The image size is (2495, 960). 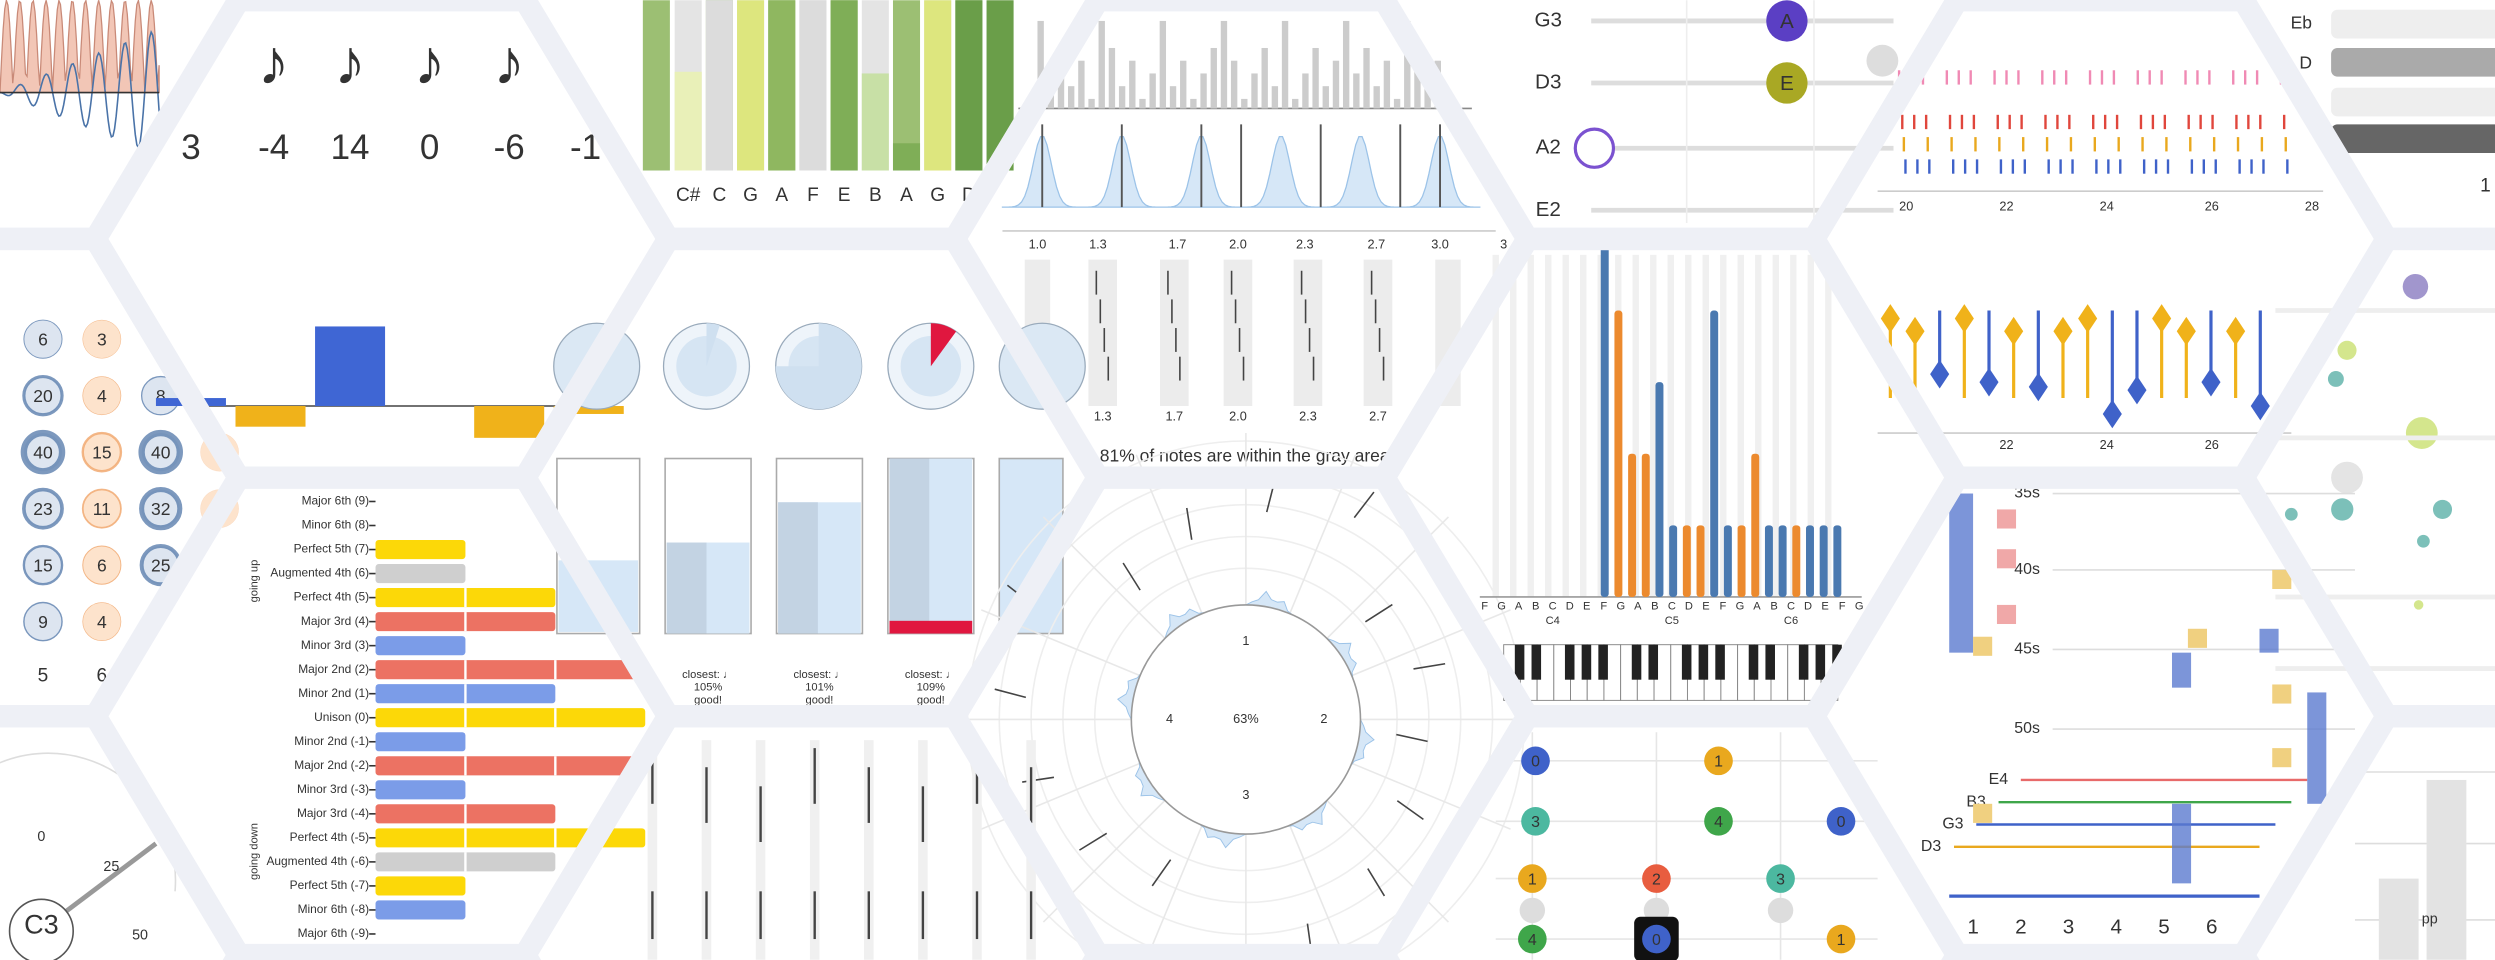 What do you see at coordinates (319, 573) in the screenshot?
I see `interval-label: Augmented 4th (6)` at bounding box center [319, 573].